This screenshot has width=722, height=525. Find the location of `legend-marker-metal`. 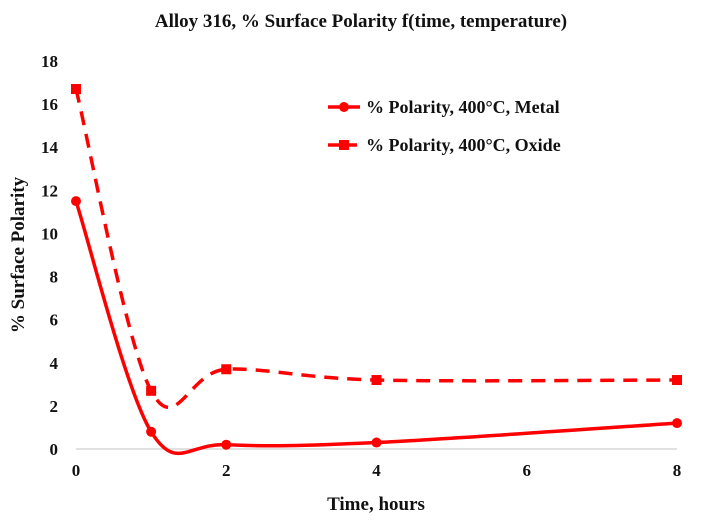

legend-marker-metal is located at coordinates (344, 107).